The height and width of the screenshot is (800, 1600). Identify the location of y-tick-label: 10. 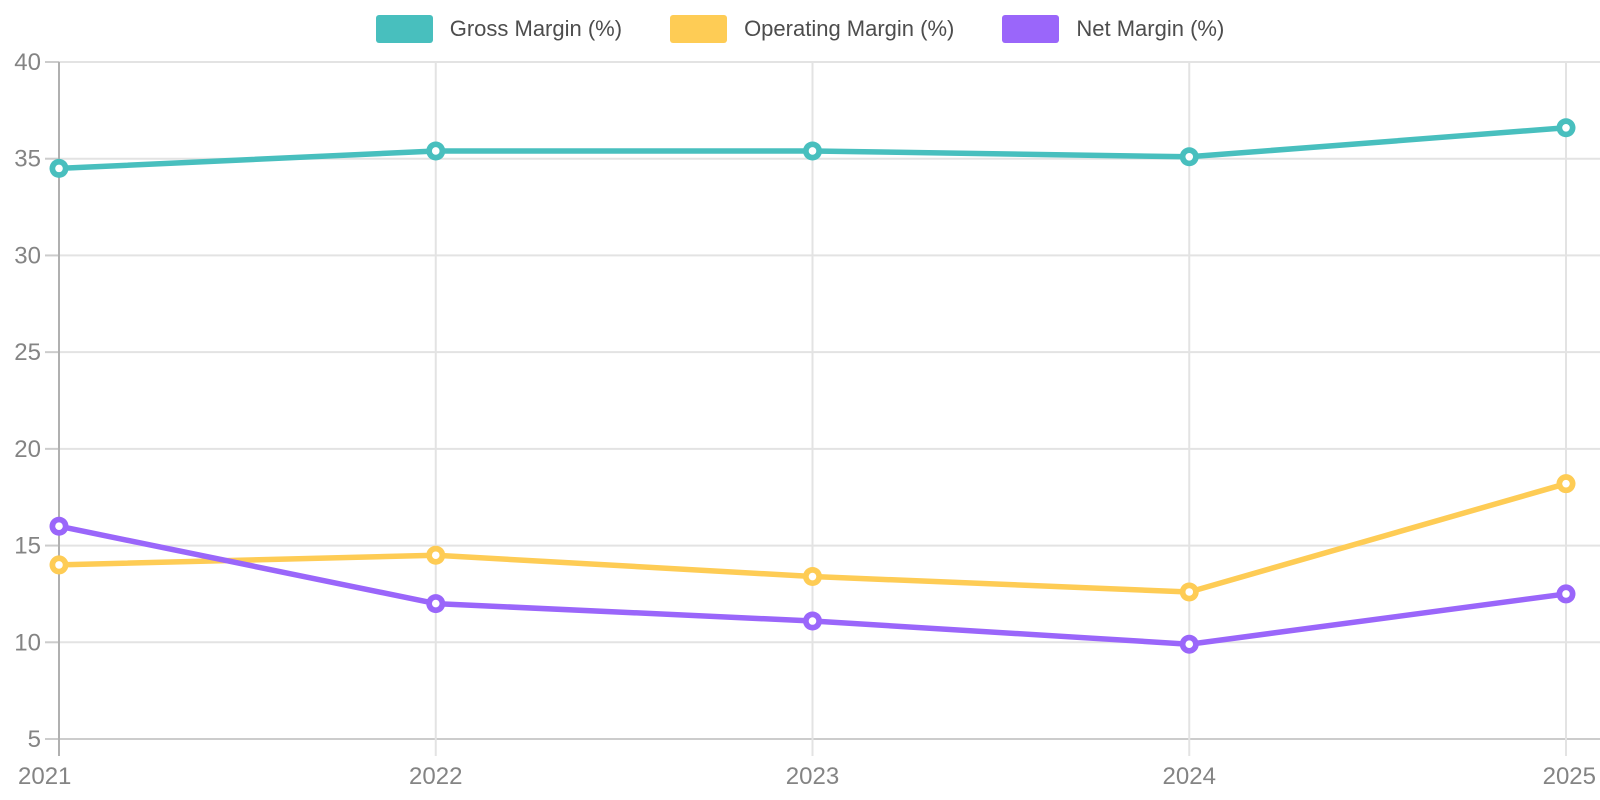
(27, 642).